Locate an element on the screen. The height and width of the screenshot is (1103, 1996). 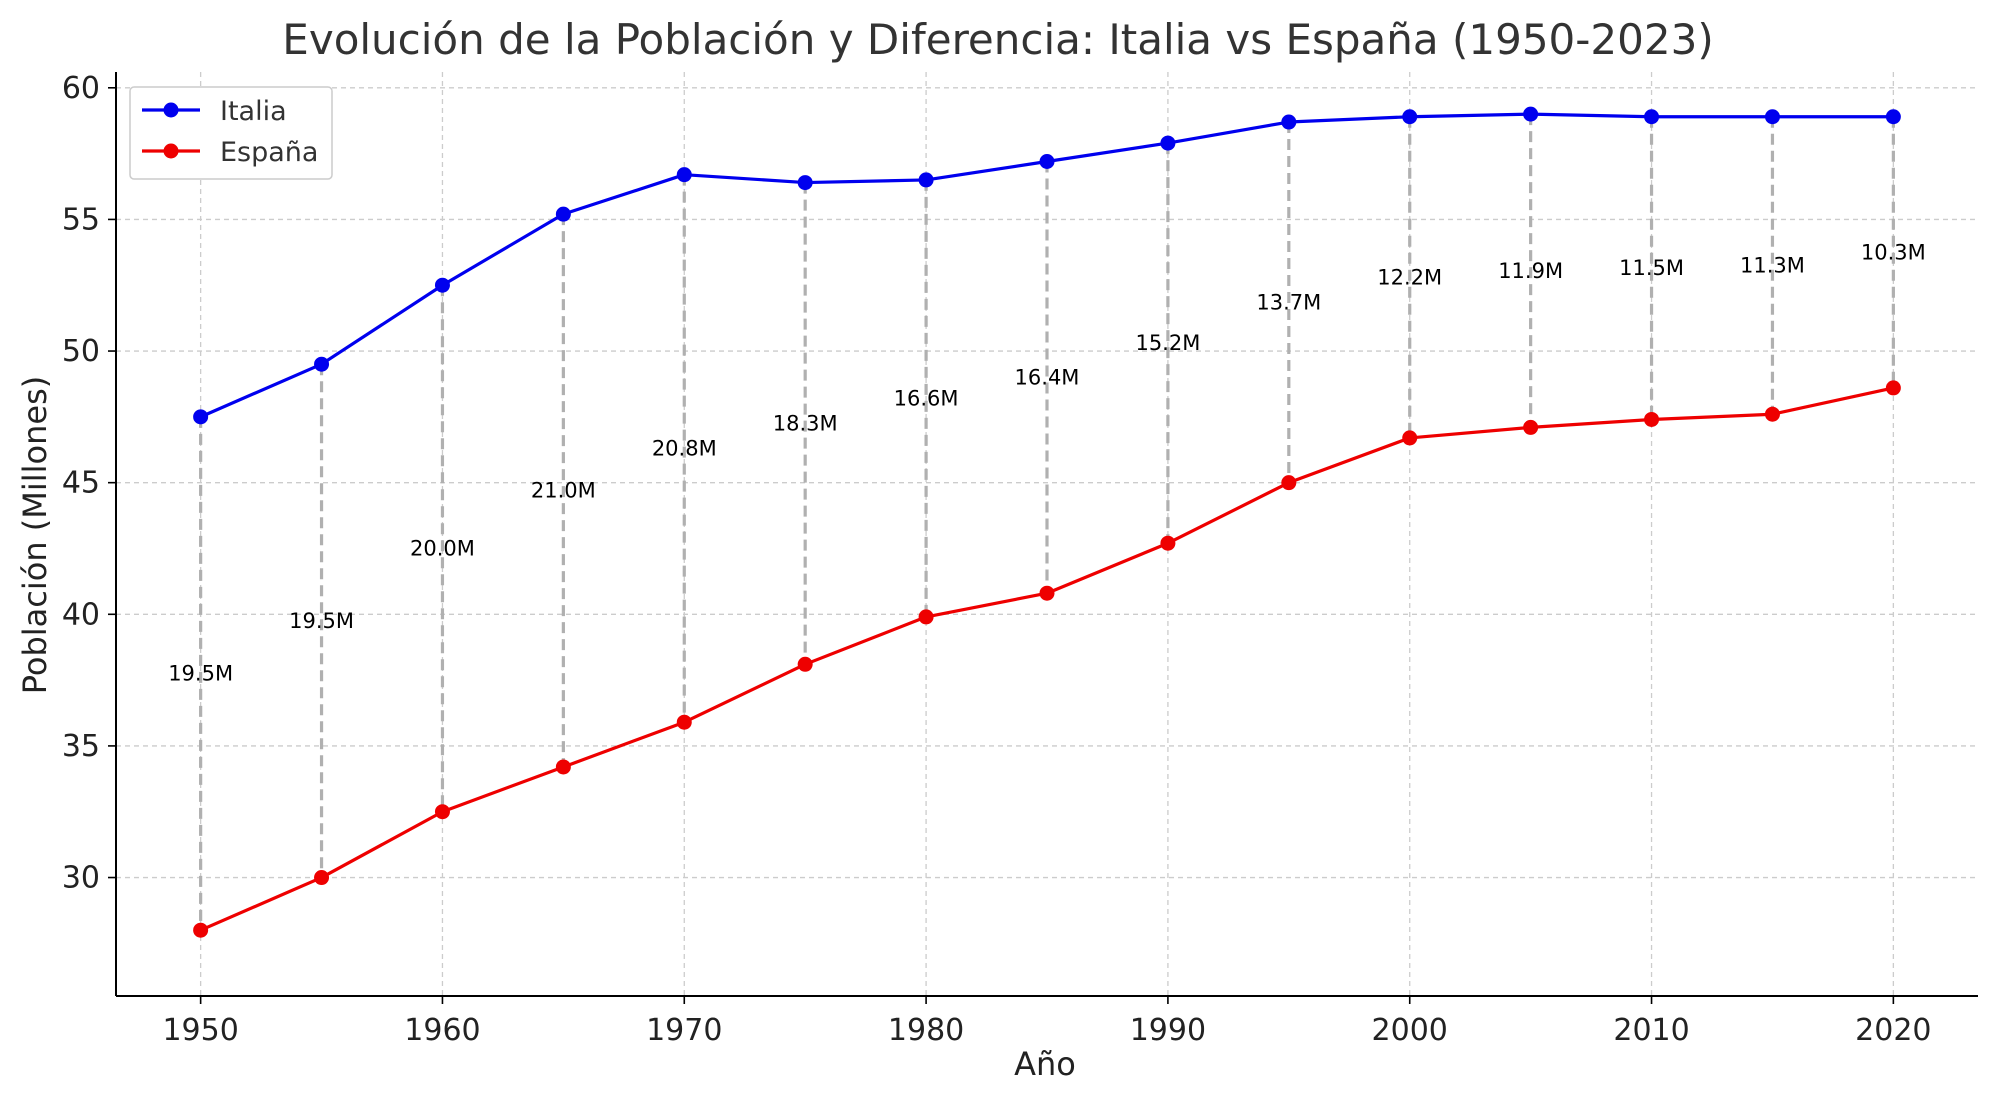
x-axis-label: Año is located at coordinates (1045, 1064).